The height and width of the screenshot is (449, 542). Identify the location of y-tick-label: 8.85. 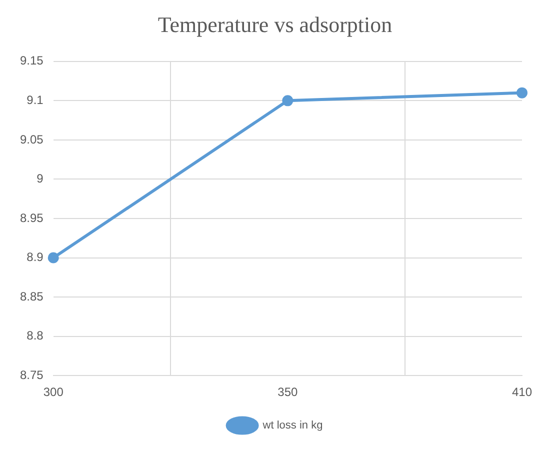
(32, 296).